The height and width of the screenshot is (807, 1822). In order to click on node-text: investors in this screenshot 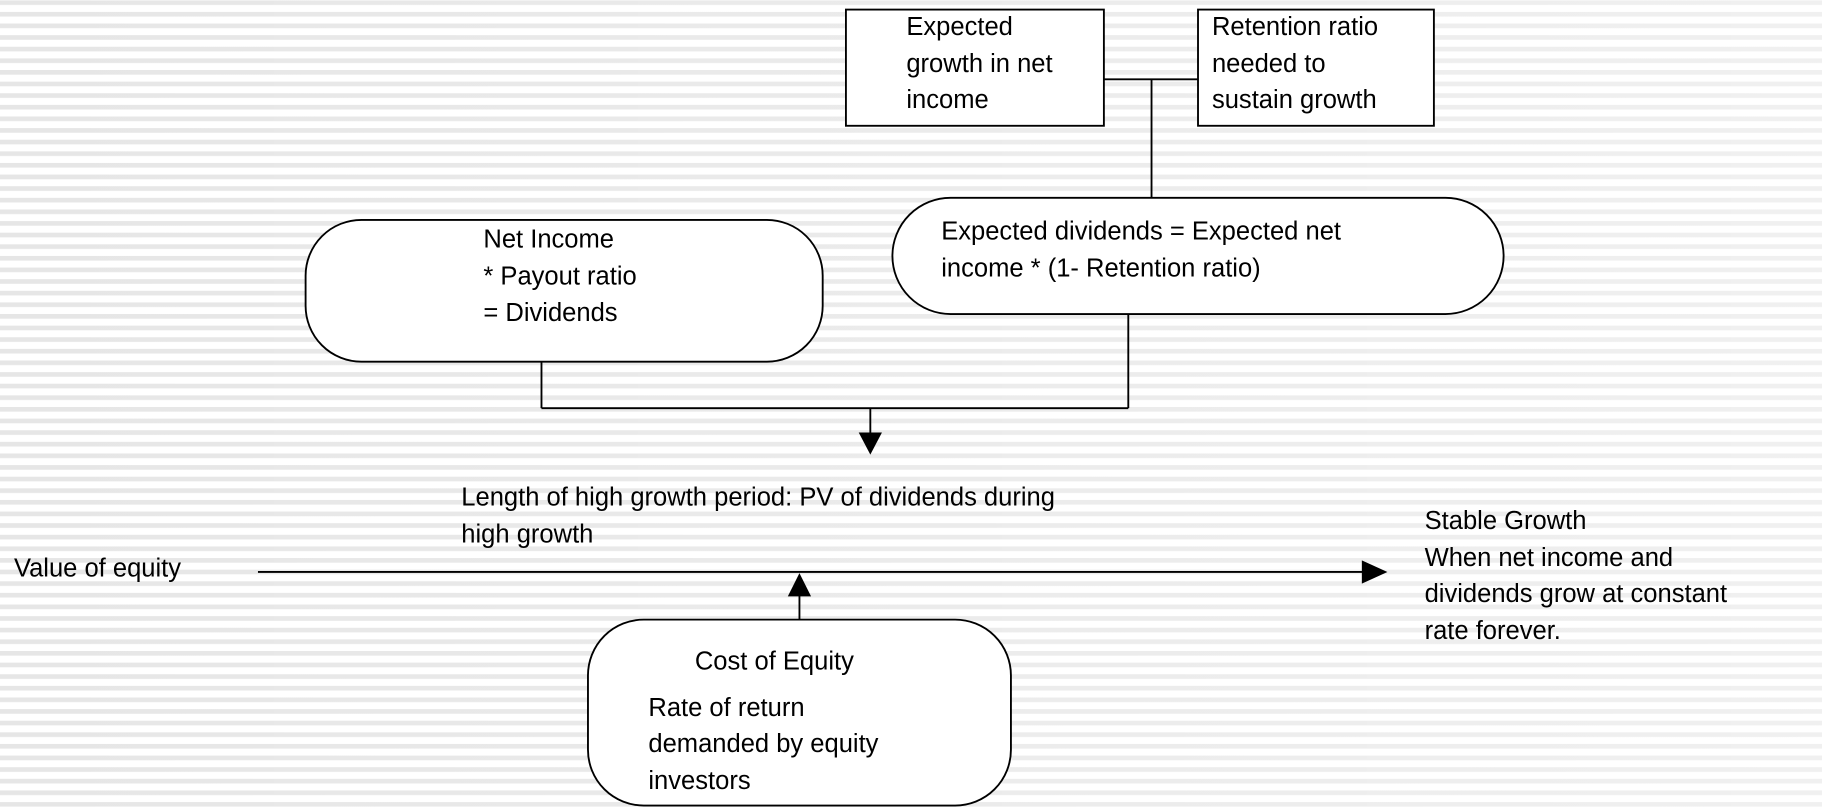, I will do `click(699, 781)`.